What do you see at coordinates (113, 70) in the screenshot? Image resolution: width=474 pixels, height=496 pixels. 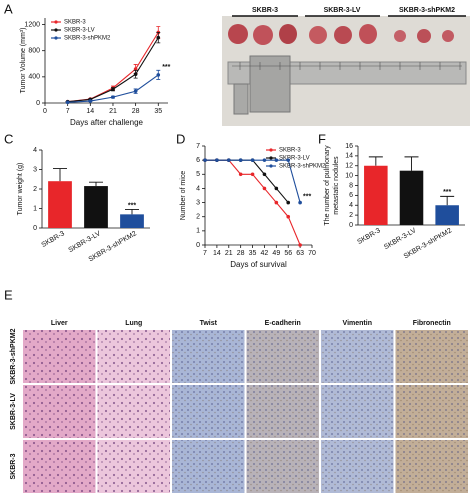 I see `series-line` at bounding box center [113, 70].